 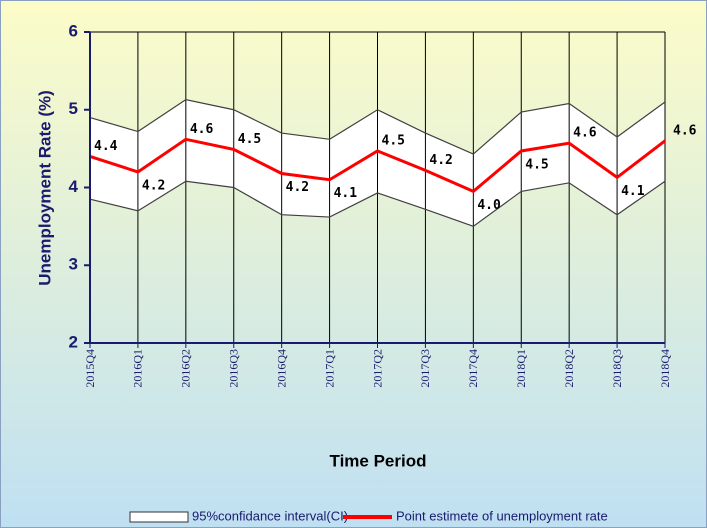 I want to click on x-tick-label: 2015Q4, so click(x=90, y=368).